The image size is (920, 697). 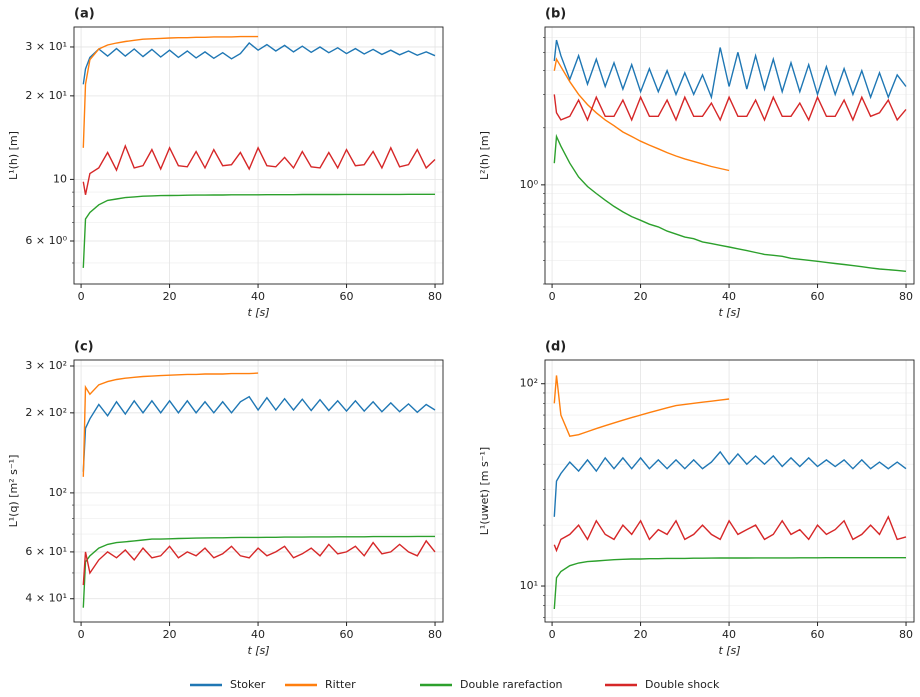 I want to click on y-tick-label: 6 × 10¹, so click(x=46, y=551).